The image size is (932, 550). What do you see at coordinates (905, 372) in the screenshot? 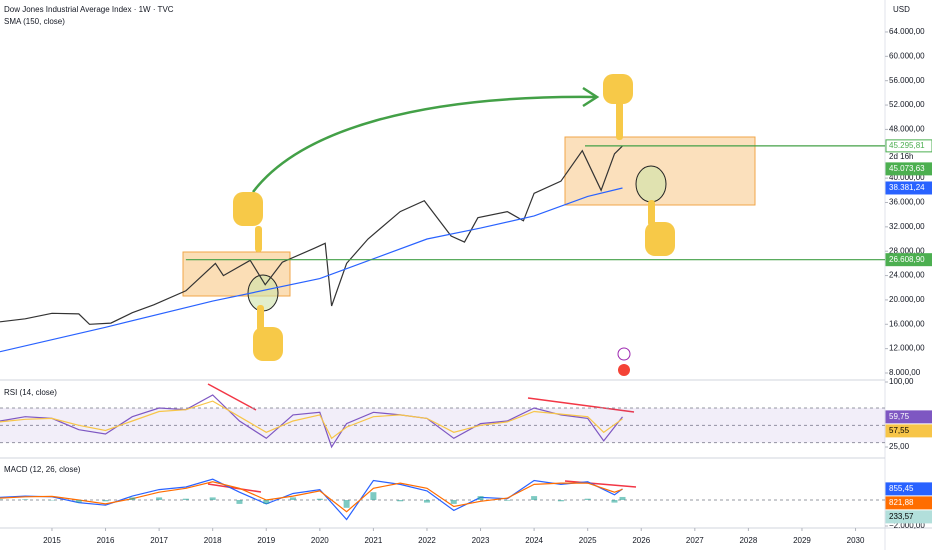
I see `y-tick-label: 8.000,00` at bounding box center [905, 372].